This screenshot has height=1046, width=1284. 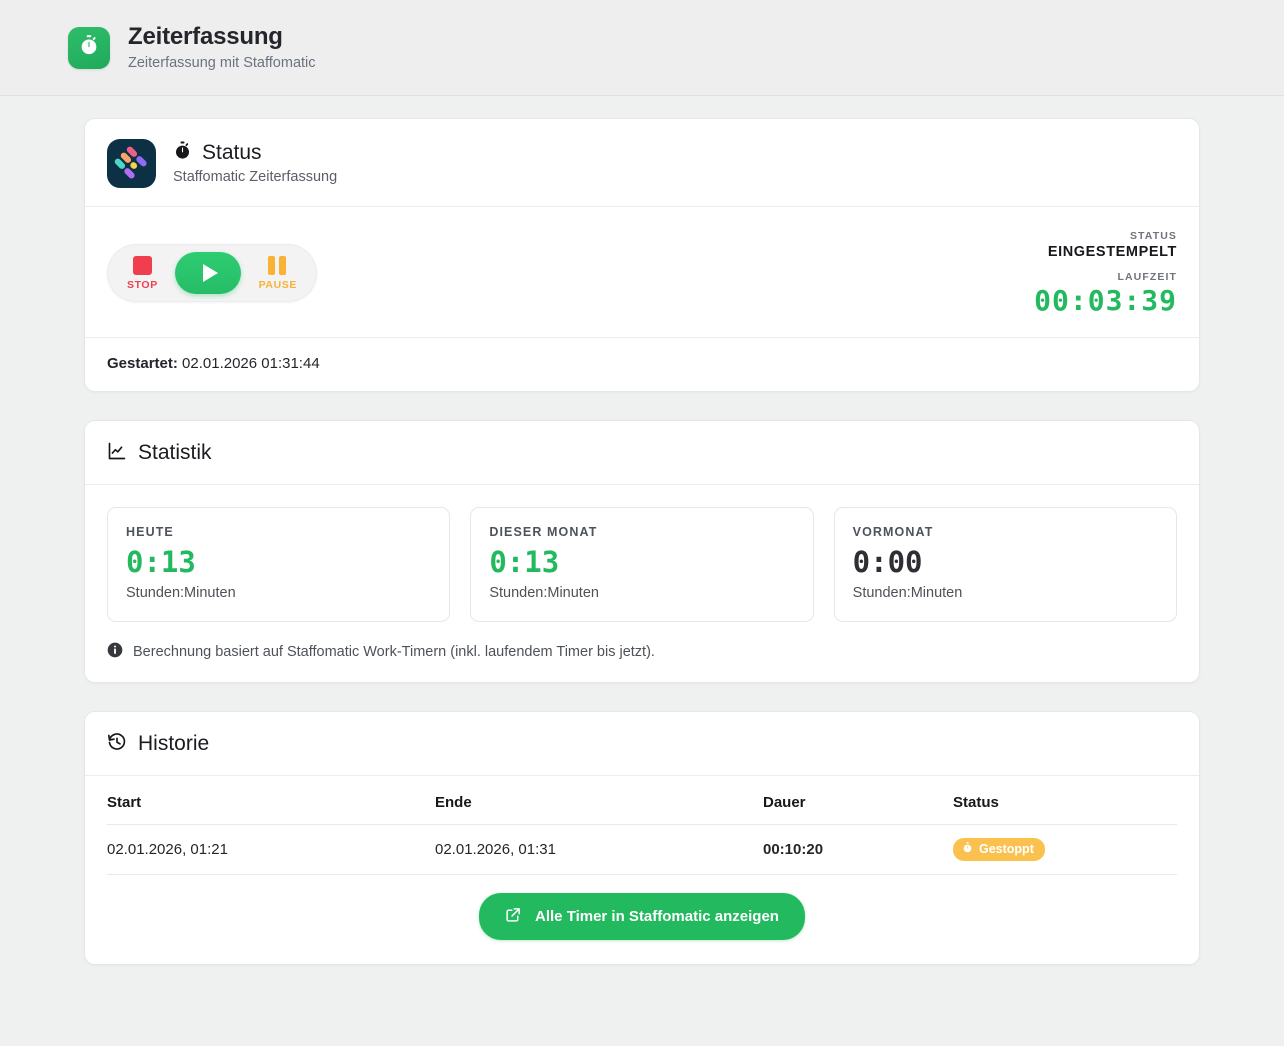 What do you see at coordinates (115, 652) in the screenshot?
I see `info-circle-icon` at bounding box center [115, 652].